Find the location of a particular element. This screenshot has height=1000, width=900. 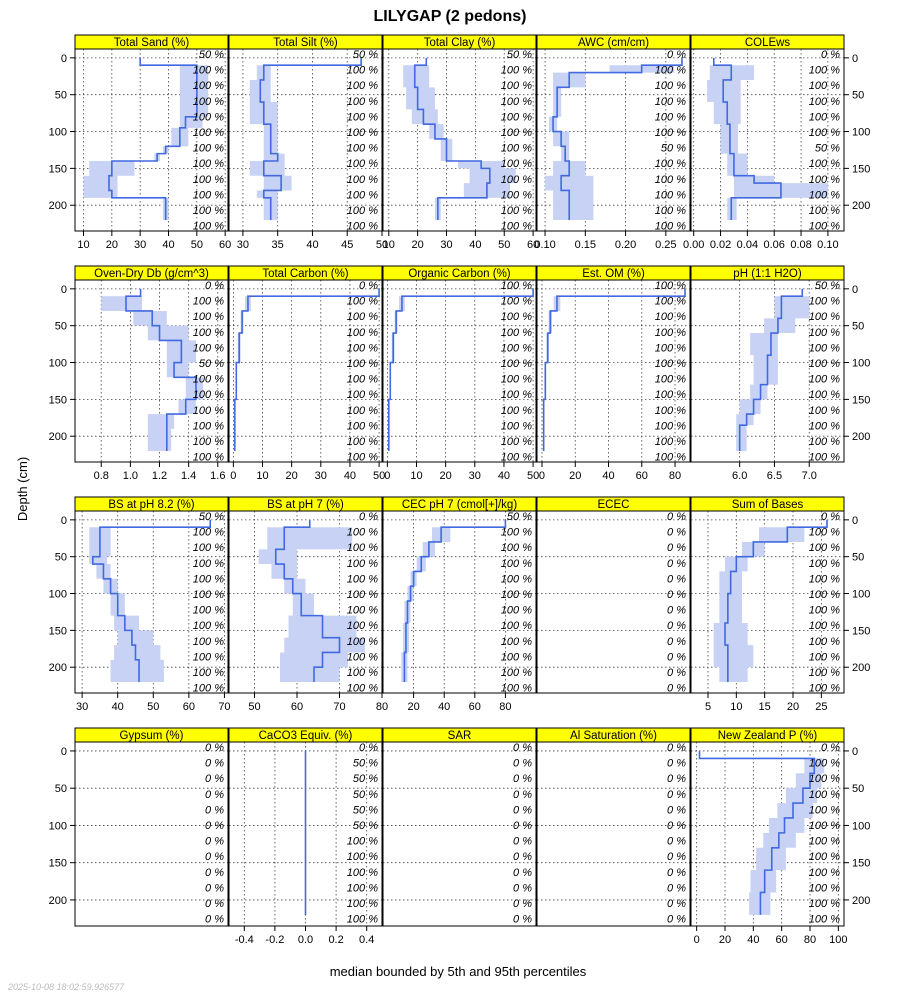

x-tick-label: 60 is located at coordinates (189, 707).